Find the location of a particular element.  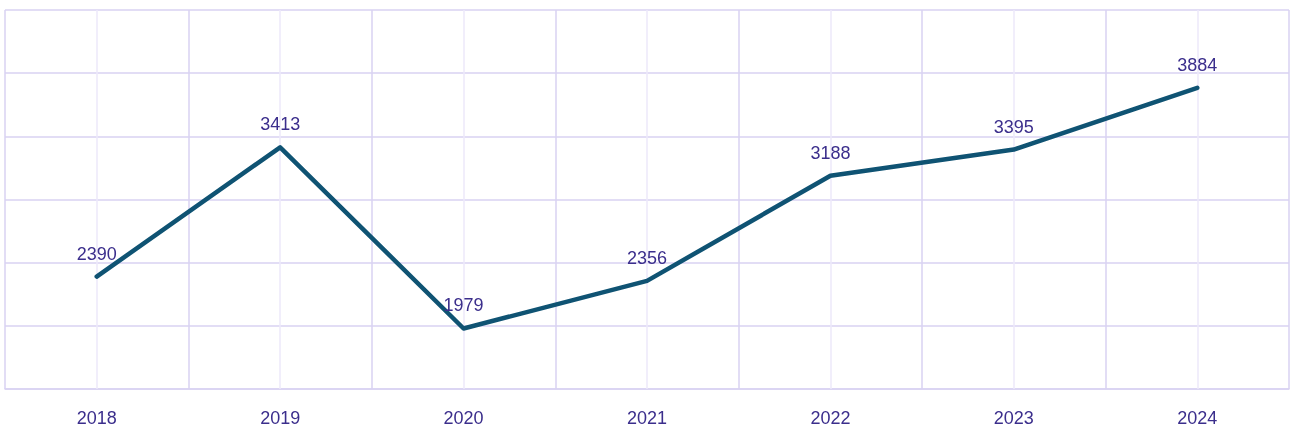

data-label: 1979 is located at coordinates (463, 305).